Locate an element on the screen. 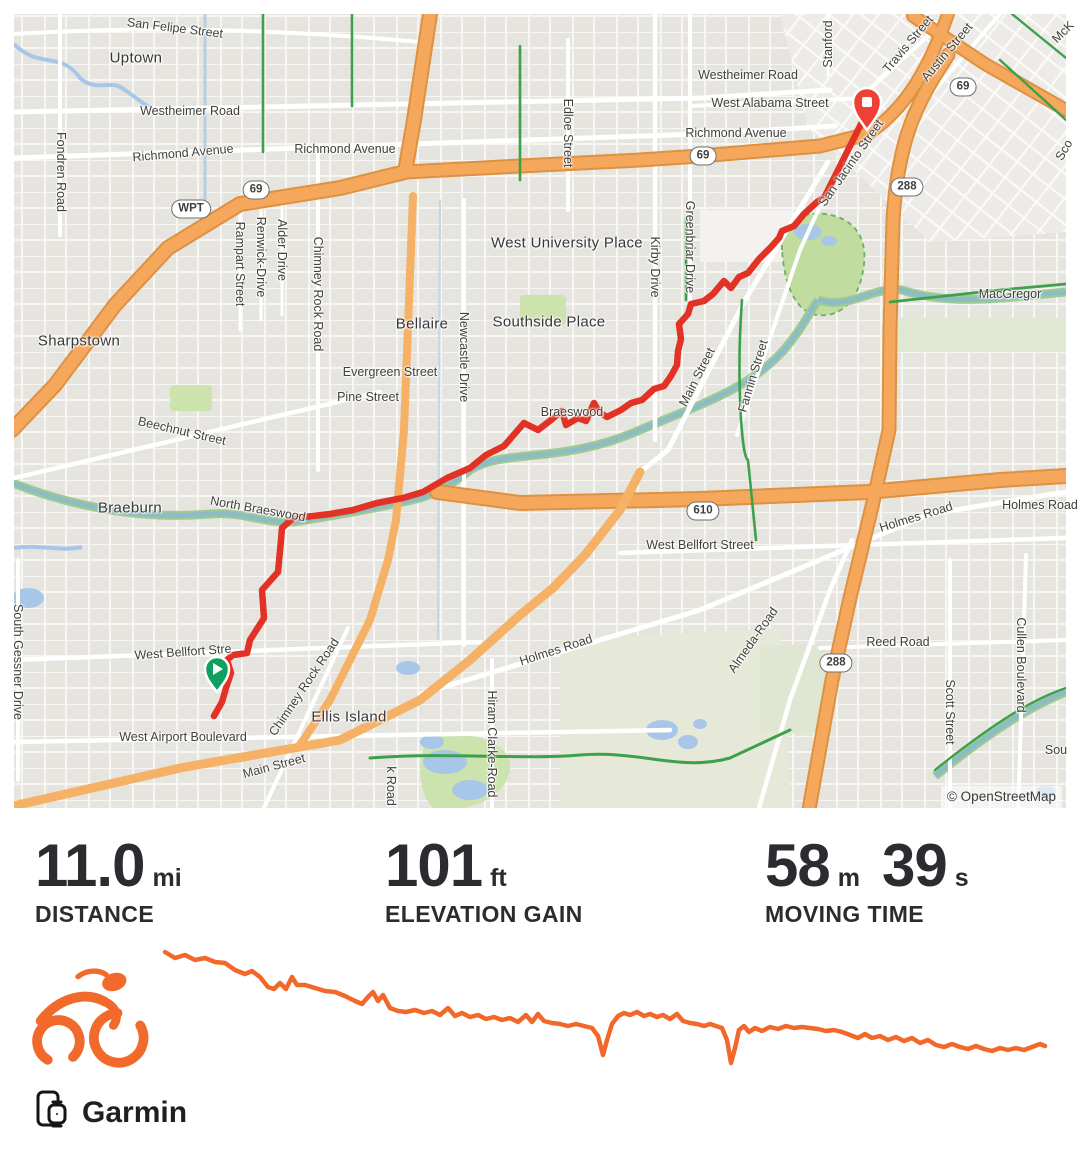 This screenshot has height=1160, width=1080. elevation-unit: ft is located at coordinates (498, 878).